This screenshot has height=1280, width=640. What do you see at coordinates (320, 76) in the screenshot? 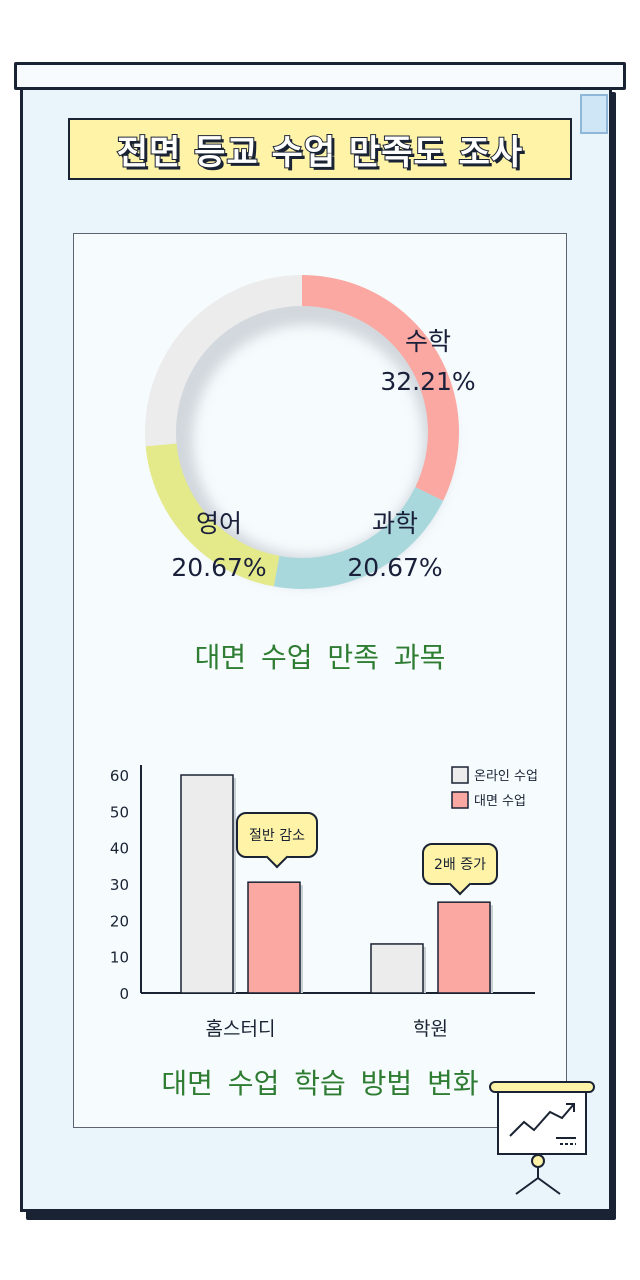
I see `board-top-bar` at bounding box center [320, 76].